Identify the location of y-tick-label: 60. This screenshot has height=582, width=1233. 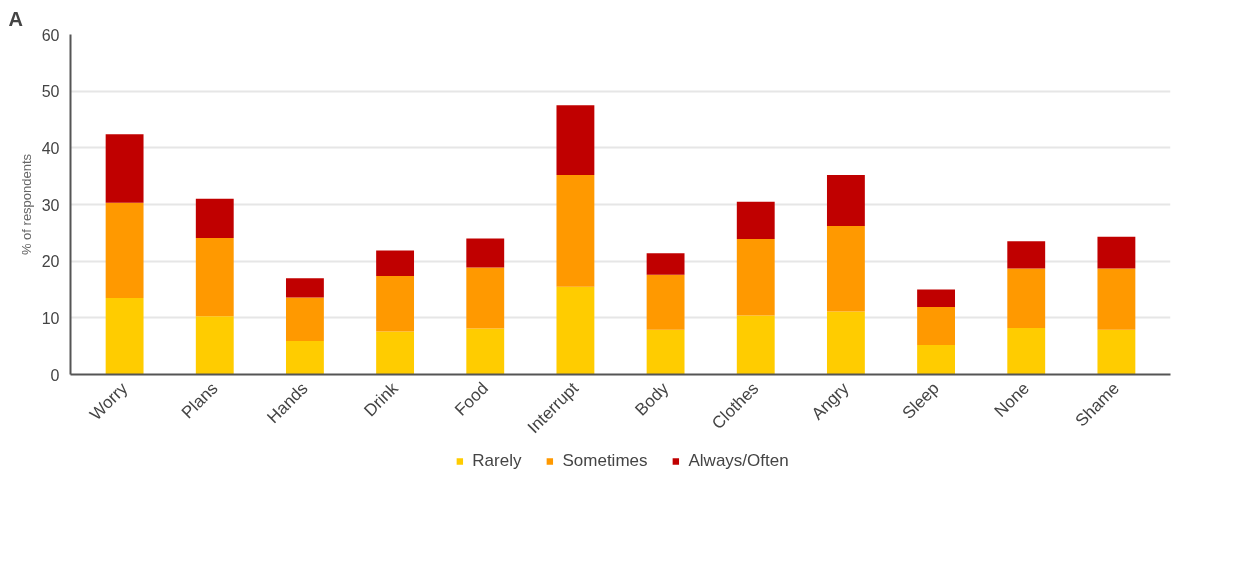
(50, 35).